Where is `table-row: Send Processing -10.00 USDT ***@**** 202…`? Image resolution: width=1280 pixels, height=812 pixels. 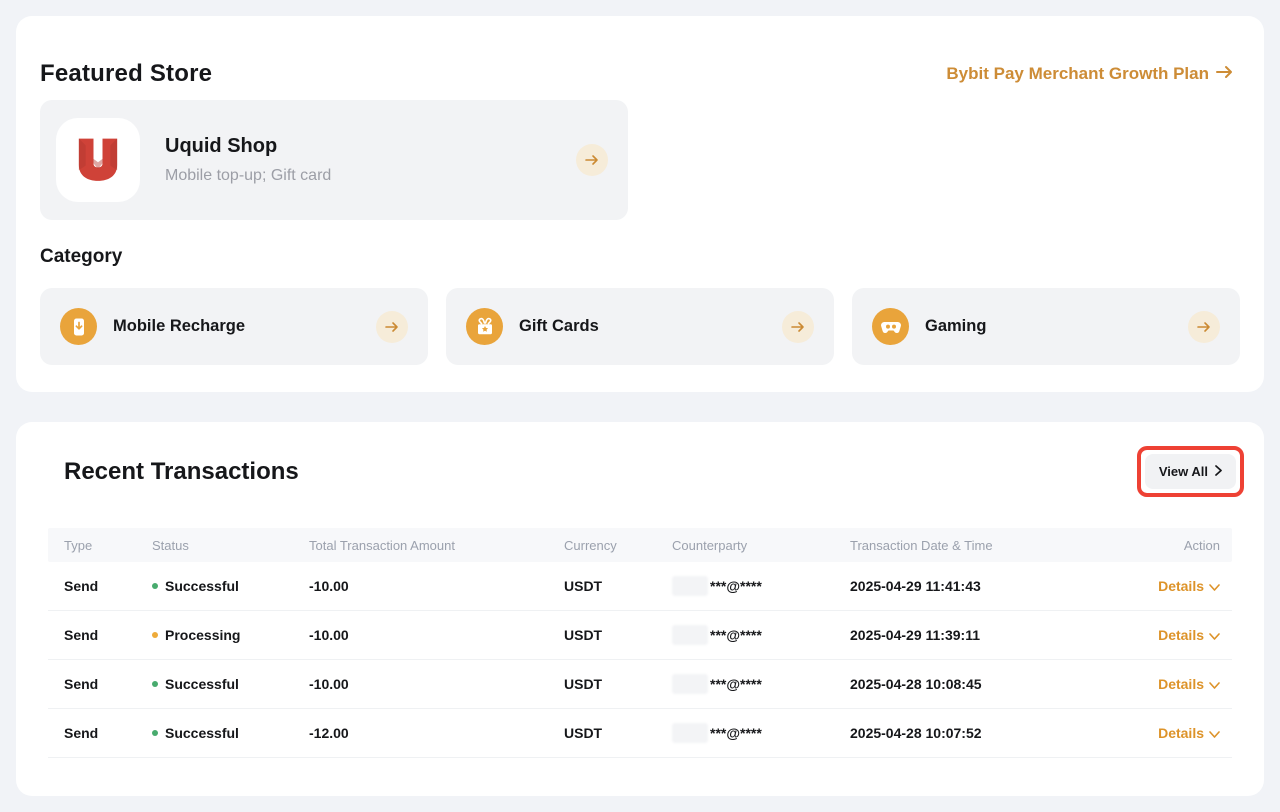 table-row: Send Processing -10.00 USDT ***@**** 202… is located at coordinates (640, 635).